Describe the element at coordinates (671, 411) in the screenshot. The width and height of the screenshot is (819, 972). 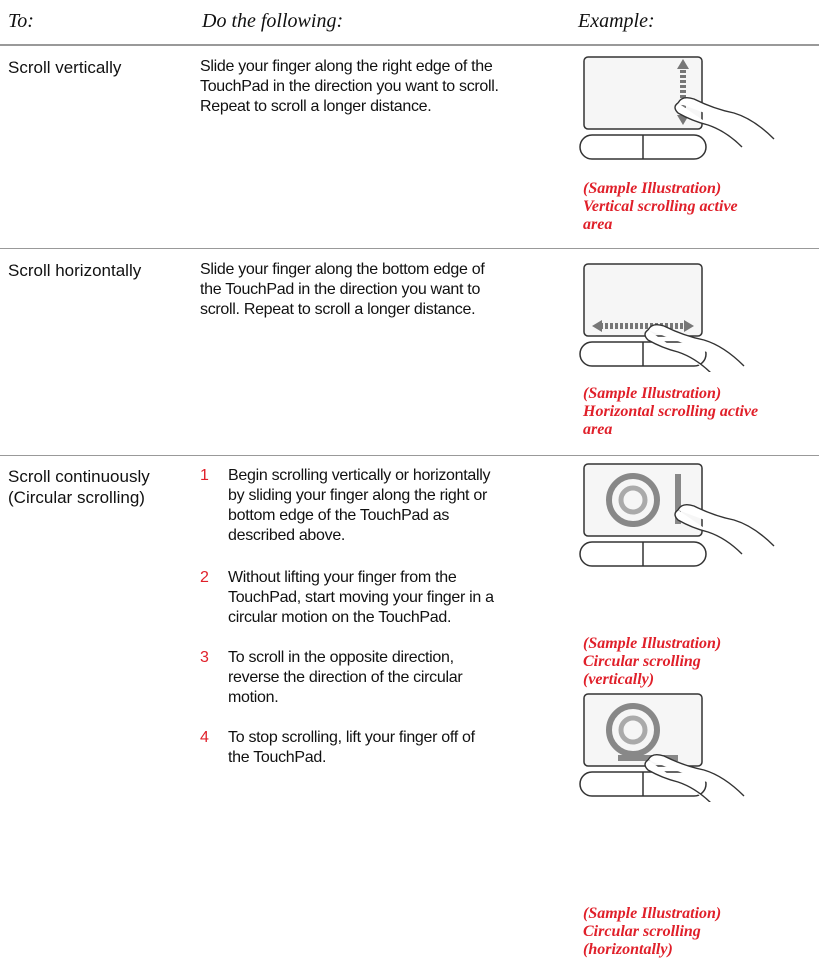
I see `caption-line: Horizontal scrolling active` at that location.